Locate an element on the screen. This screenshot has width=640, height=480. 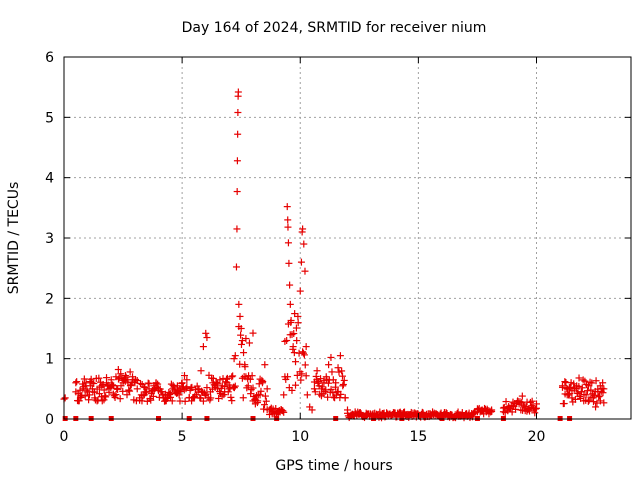
x-tick-label: 15 is located at coordinates (418, 437).